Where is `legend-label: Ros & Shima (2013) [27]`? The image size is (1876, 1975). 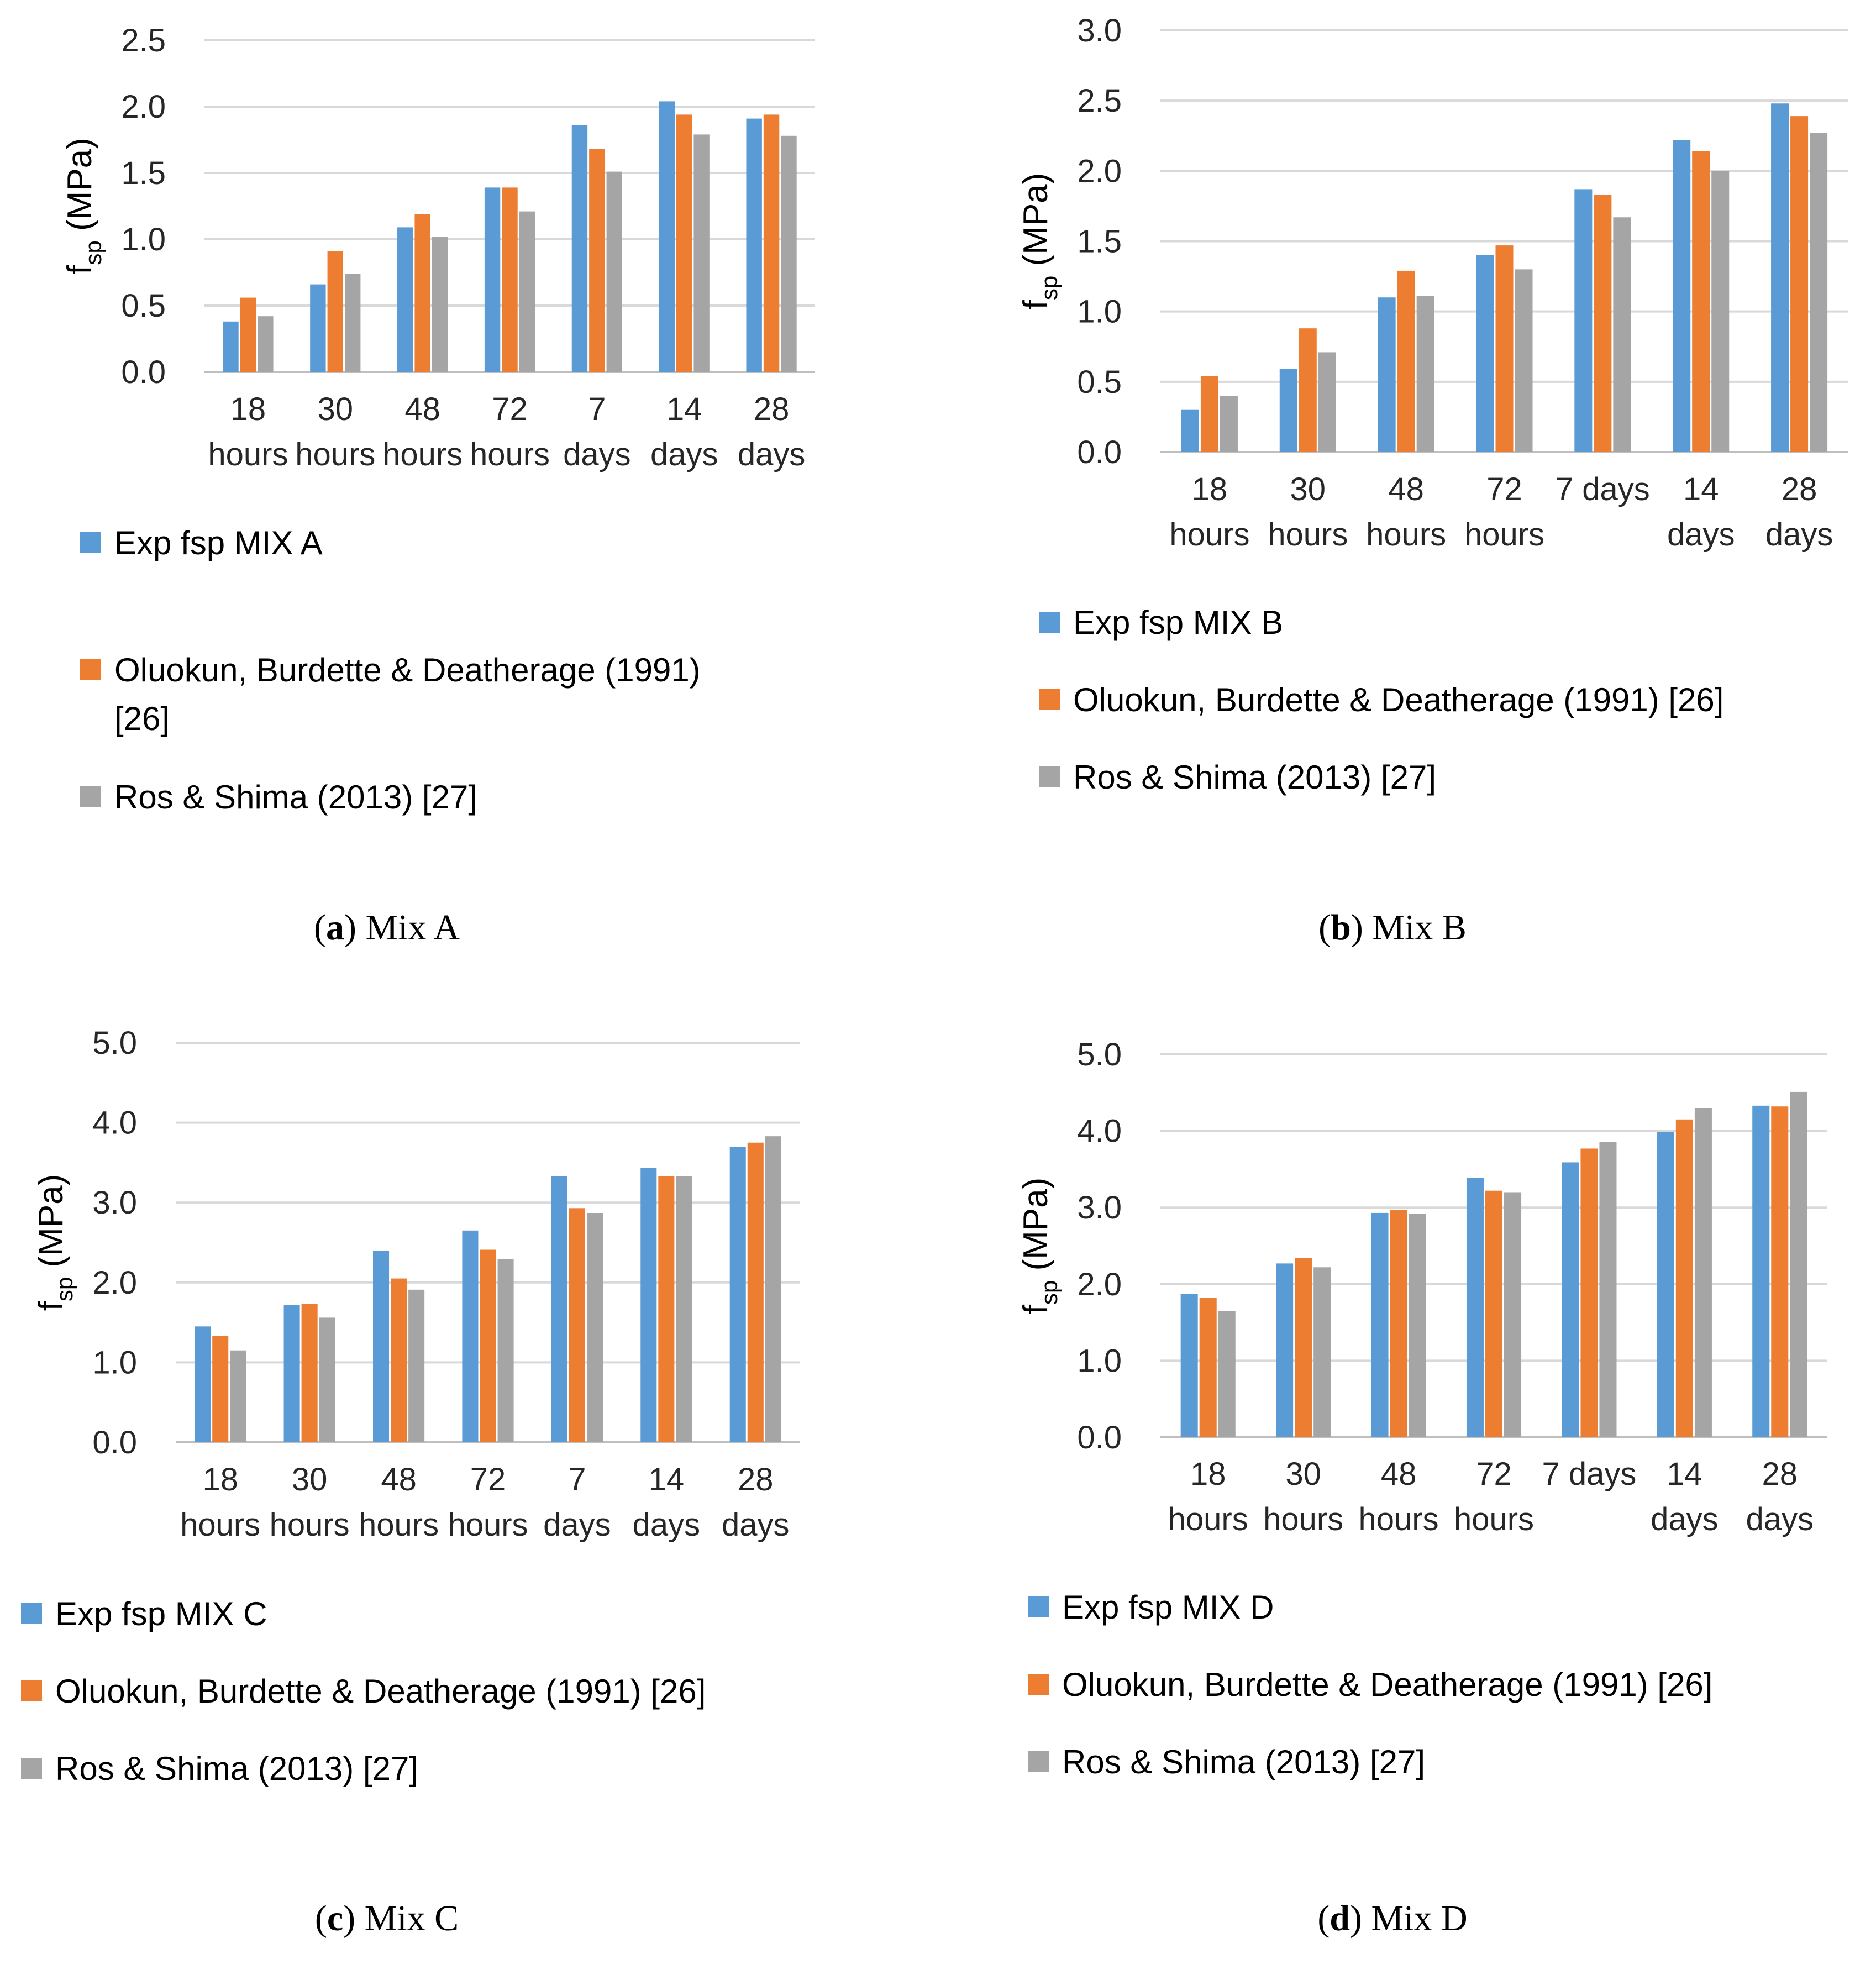 legend-label: Ros & Shima (2013) [27] is located at coordinates (296, 797).